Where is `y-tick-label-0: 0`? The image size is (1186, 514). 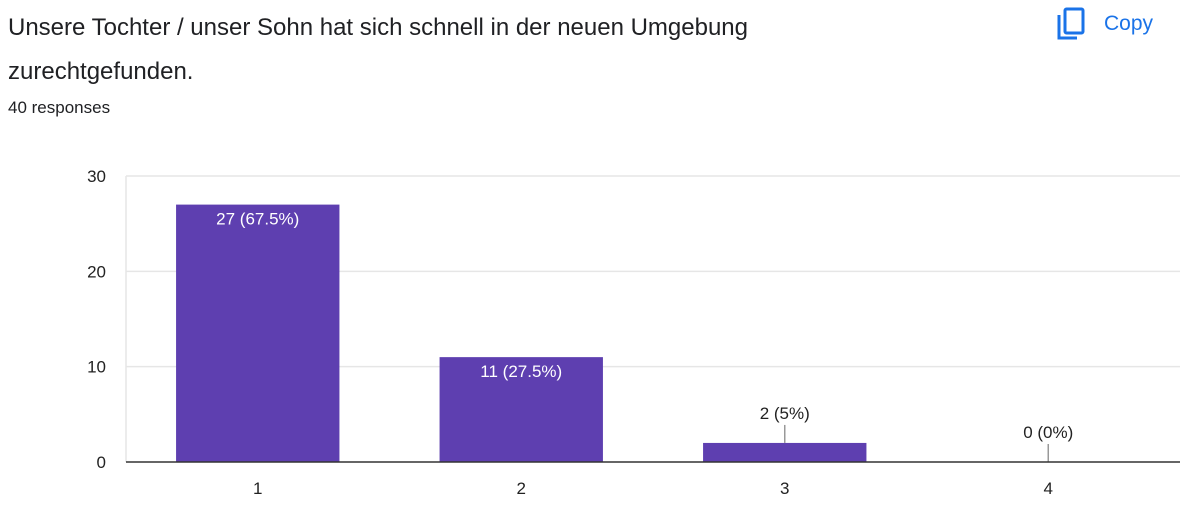
y-tick-label-0: 0 is located at coordinates (101, 462).